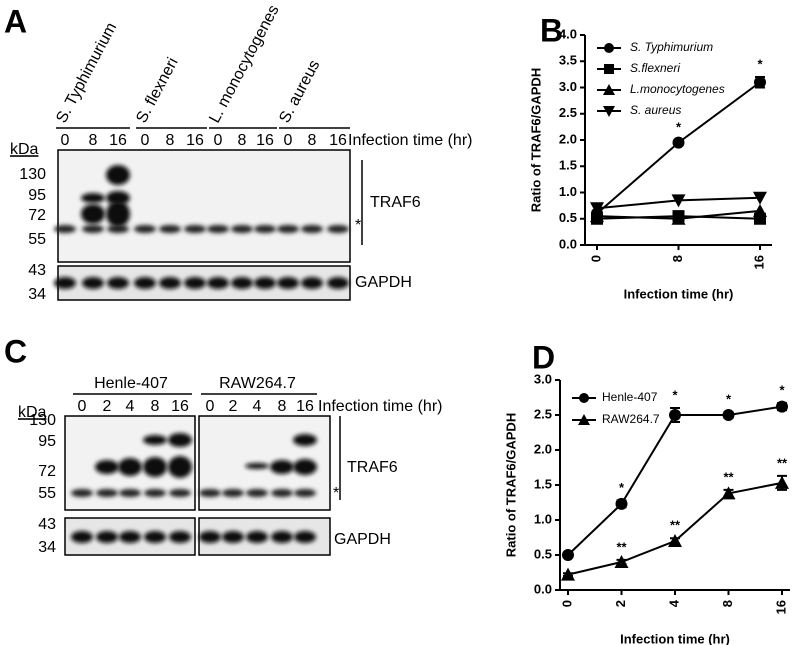 The height and width of the screenshot is (645, 800). Describe the element at coordinates (677, 258) in the screenshot. I see `x-tick-label: 8` at that location.